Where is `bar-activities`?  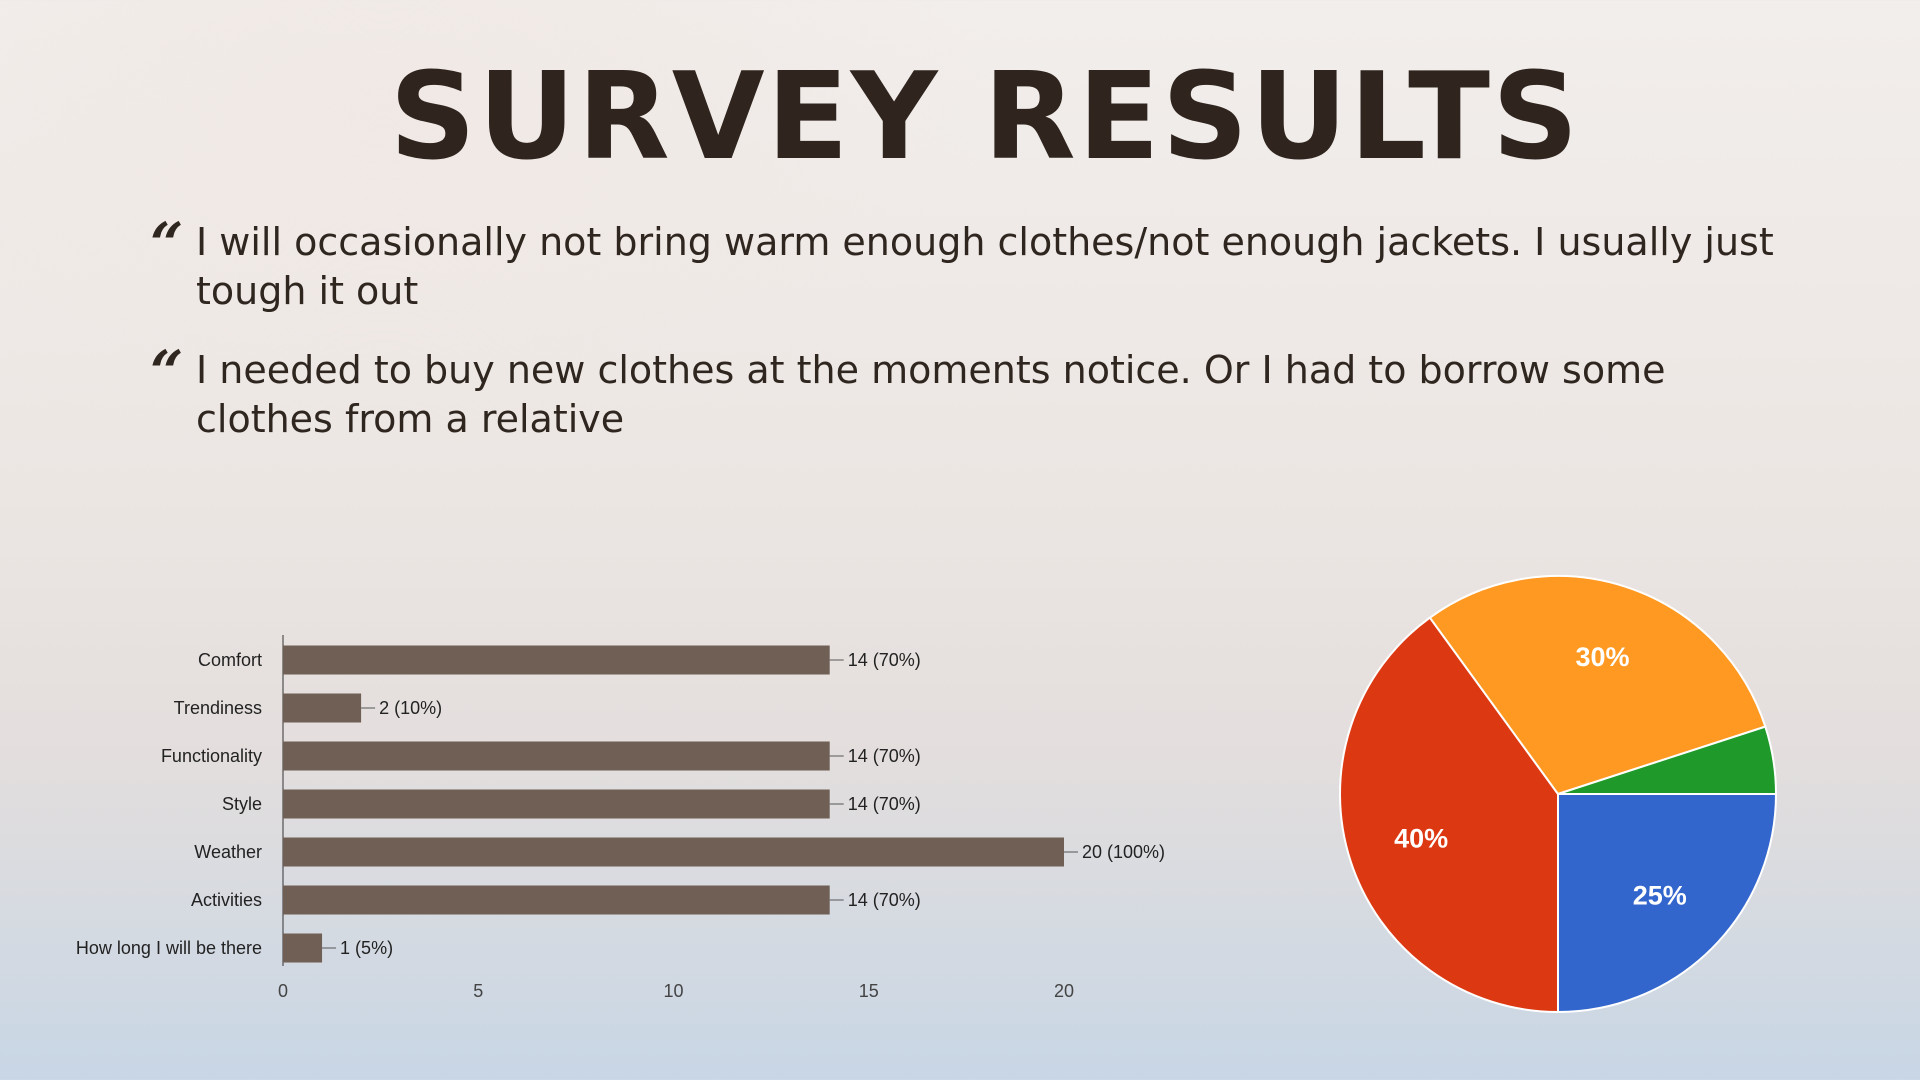
bar-activities is located at coordinates (556, 900).